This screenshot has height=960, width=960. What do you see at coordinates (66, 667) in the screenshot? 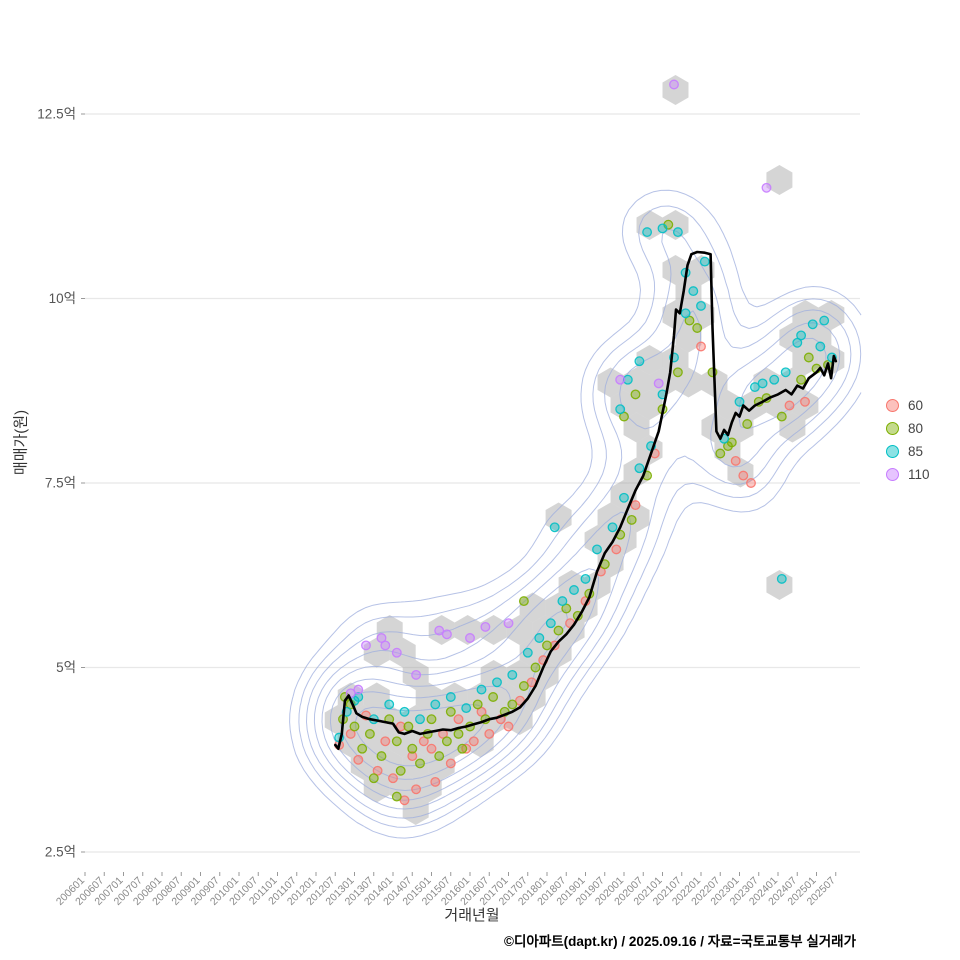
I see `y-tick-label: 5억` at bounding box center [66, 667].